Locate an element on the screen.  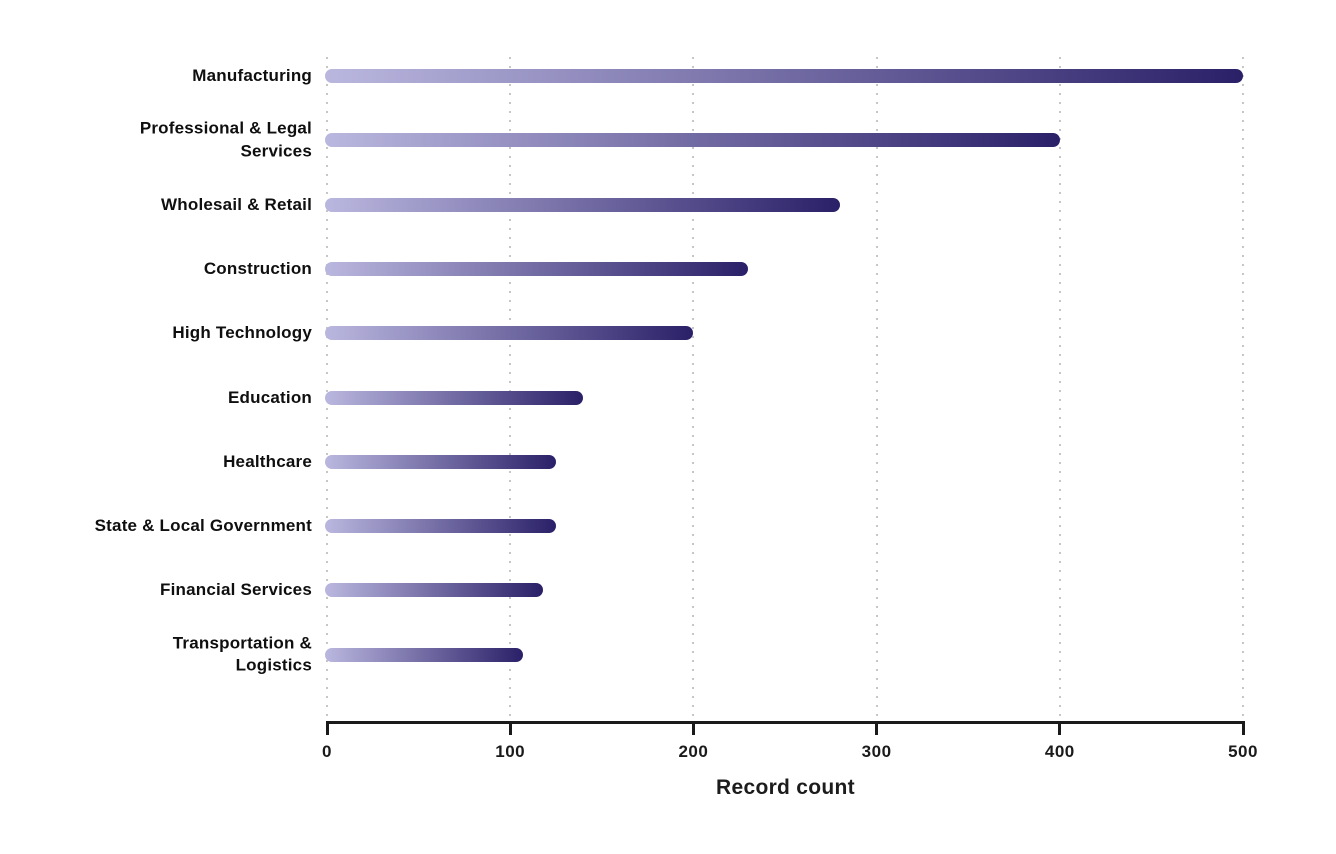
x-axis-tick-label: 0 is located at coordinates (327, 751).